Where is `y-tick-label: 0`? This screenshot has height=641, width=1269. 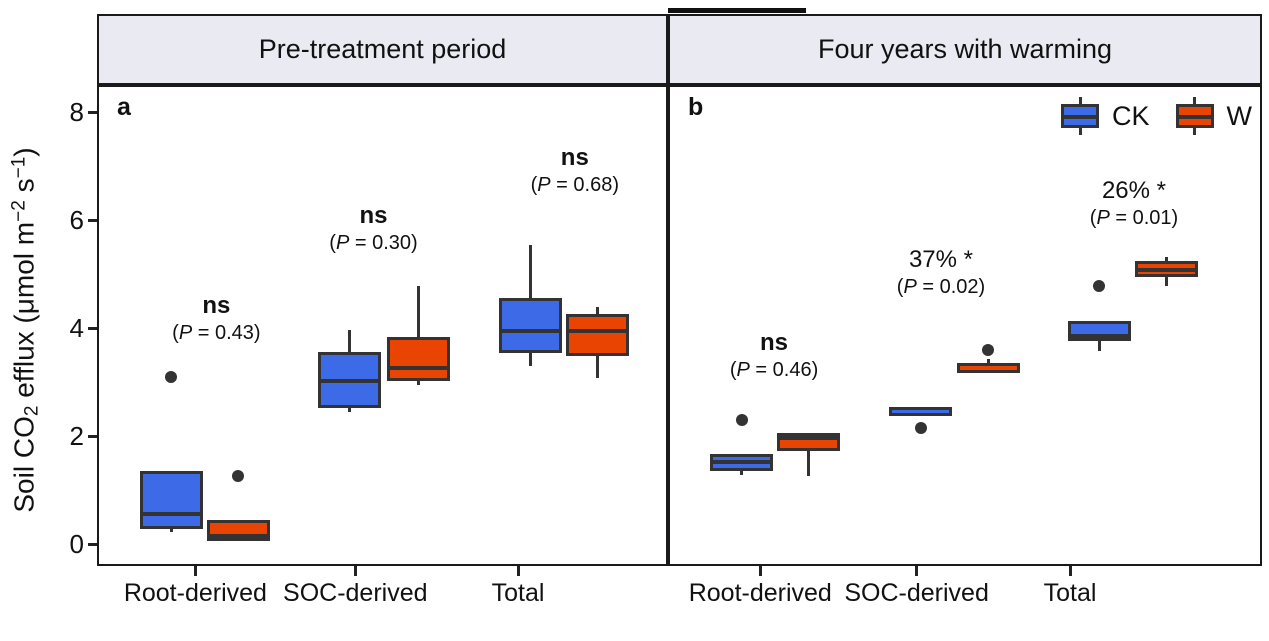
y-tick-label: 0 is located at coordinates (76, 544).